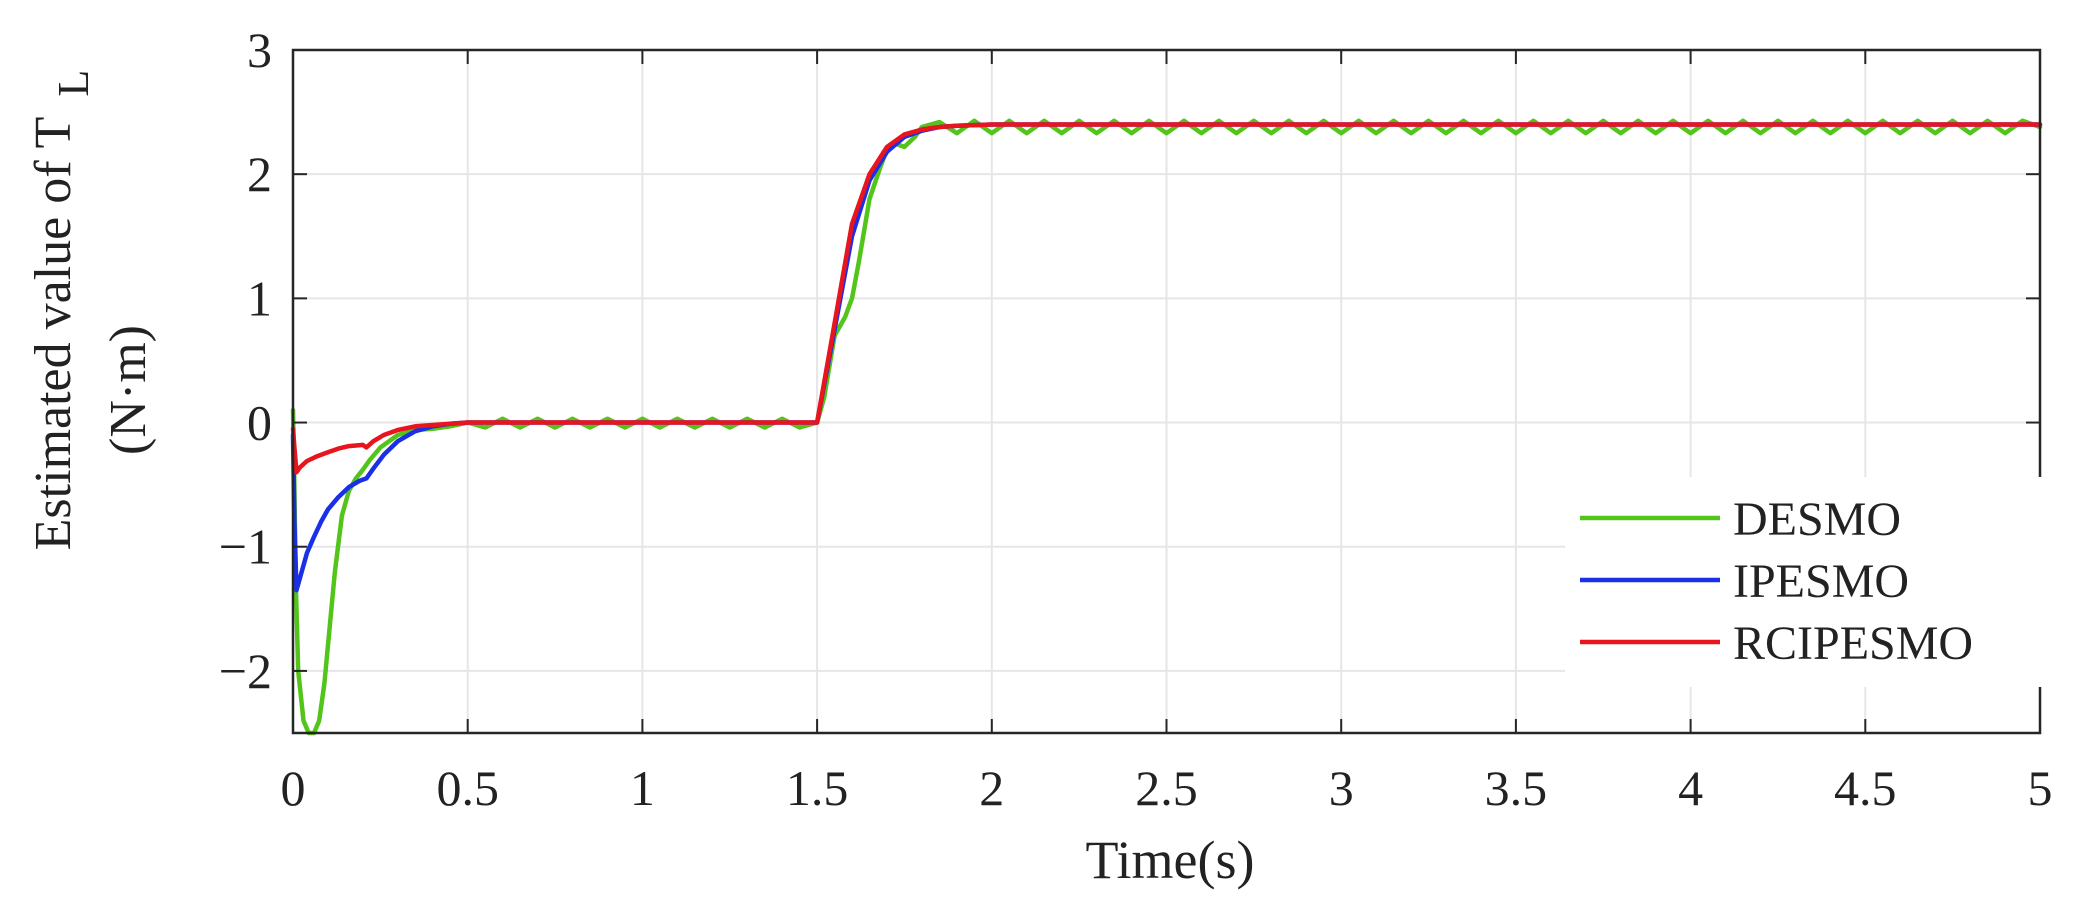 The width and height of the screenshot is (2076, 903). I want to click on legend-label-rcipesmo: RCIPESMO, so click(1853, 643).